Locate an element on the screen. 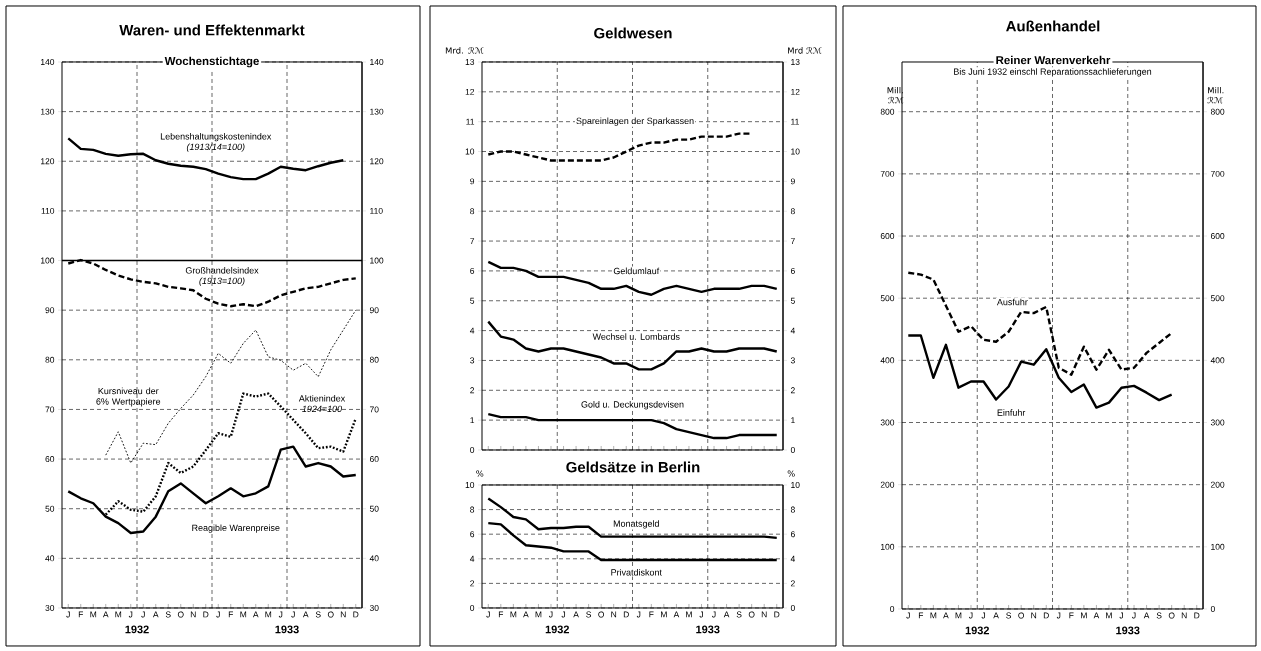  series-label: Aktienindex 1924=100 is located at coordinates (322, 403).